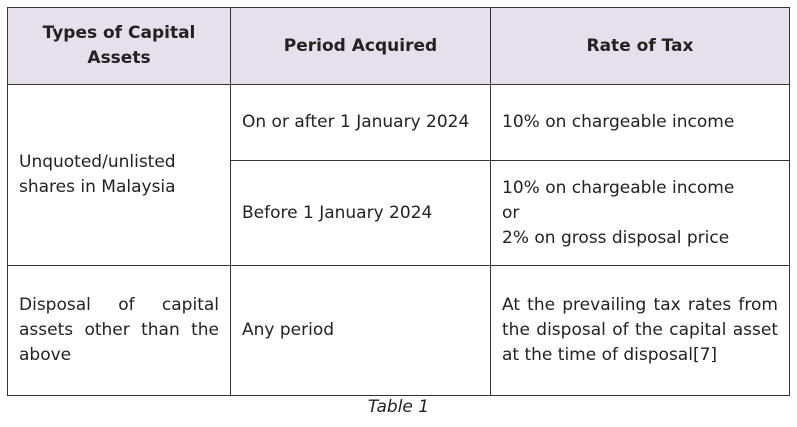 The height and width of the screenshot is (427, 797). Describe the element at coordinates (360, 213) in the screenshot. I see `period-cell: Before 1 January 2024` at that location.